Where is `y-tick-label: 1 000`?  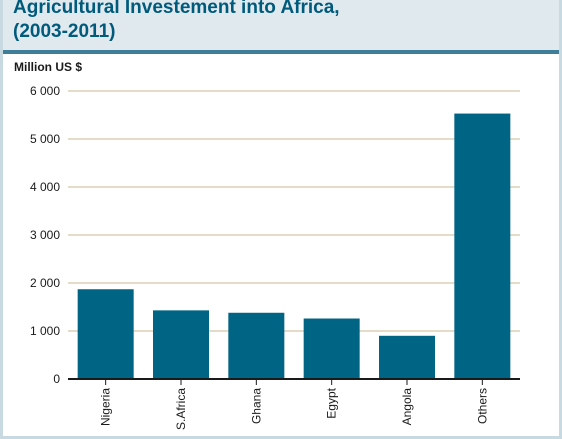
y-tick-label: 1 000 is located at coordinates (45, 331).